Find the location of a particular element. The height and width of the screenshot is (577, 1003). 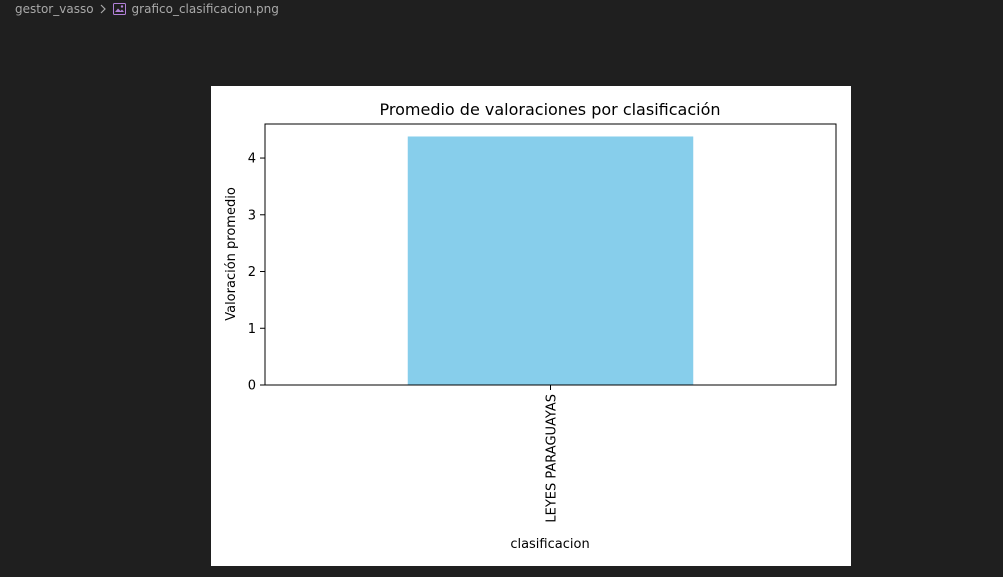

y-tick-label: 0 is located at coordinates (252, 386).